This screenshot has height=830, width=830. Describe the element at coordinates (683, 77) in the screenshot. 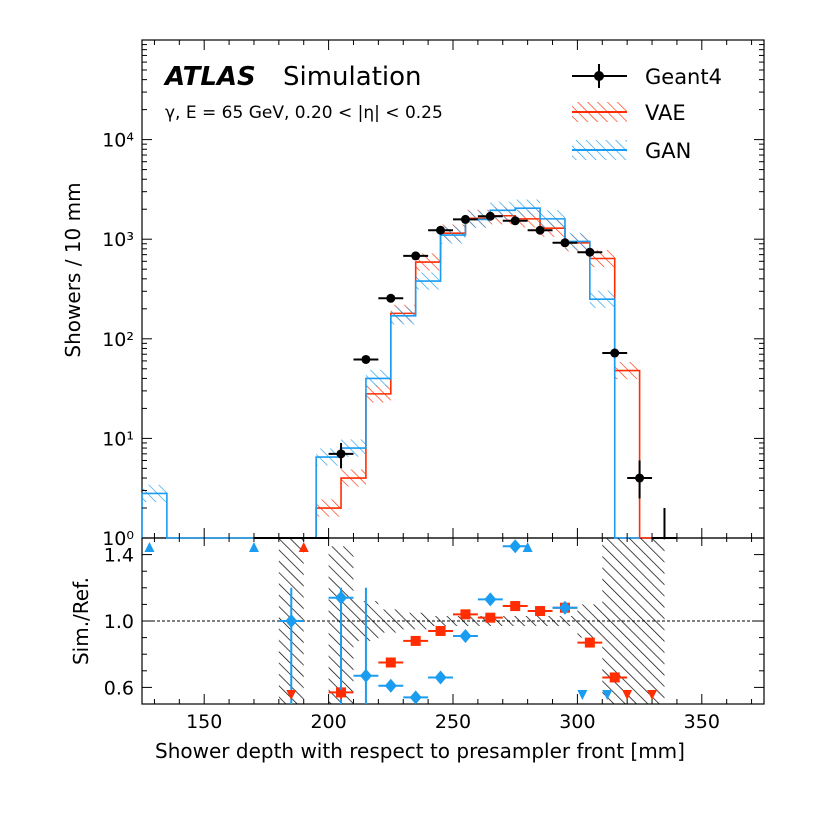

I see `legend-geant4-label: Geant4` at that location.